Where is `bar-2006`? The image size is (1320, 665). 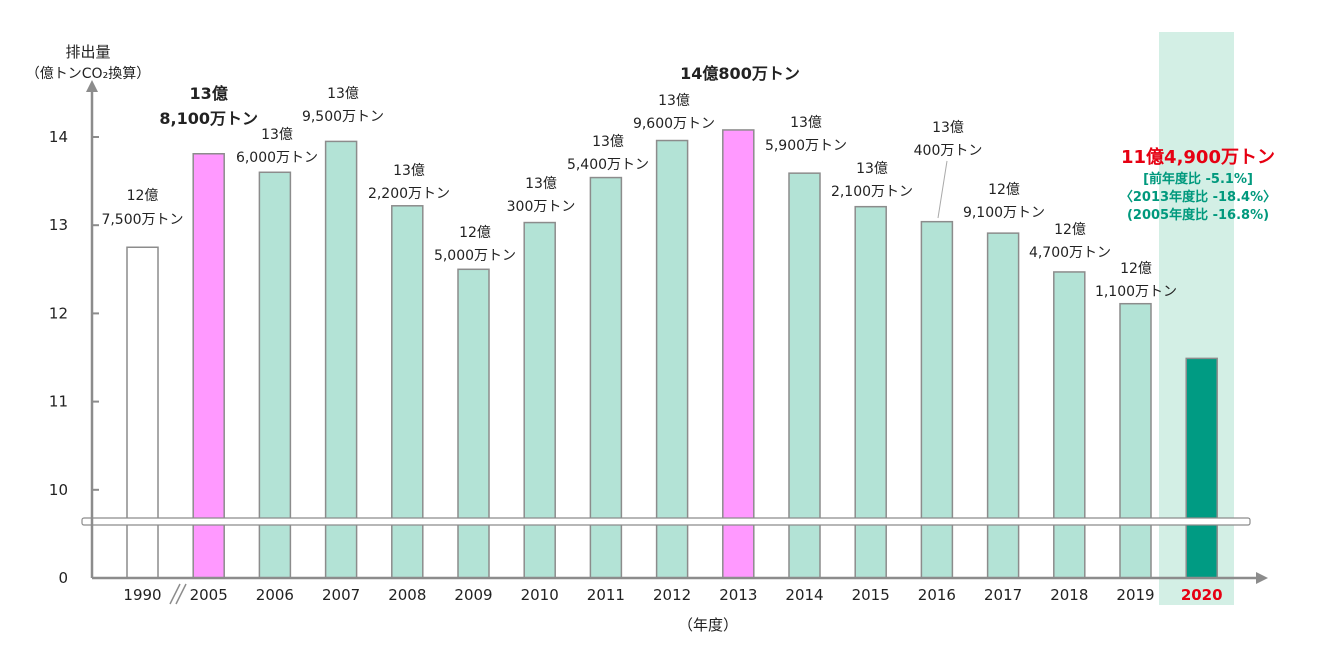
bar-2006 is located at coordinates (275, 375).